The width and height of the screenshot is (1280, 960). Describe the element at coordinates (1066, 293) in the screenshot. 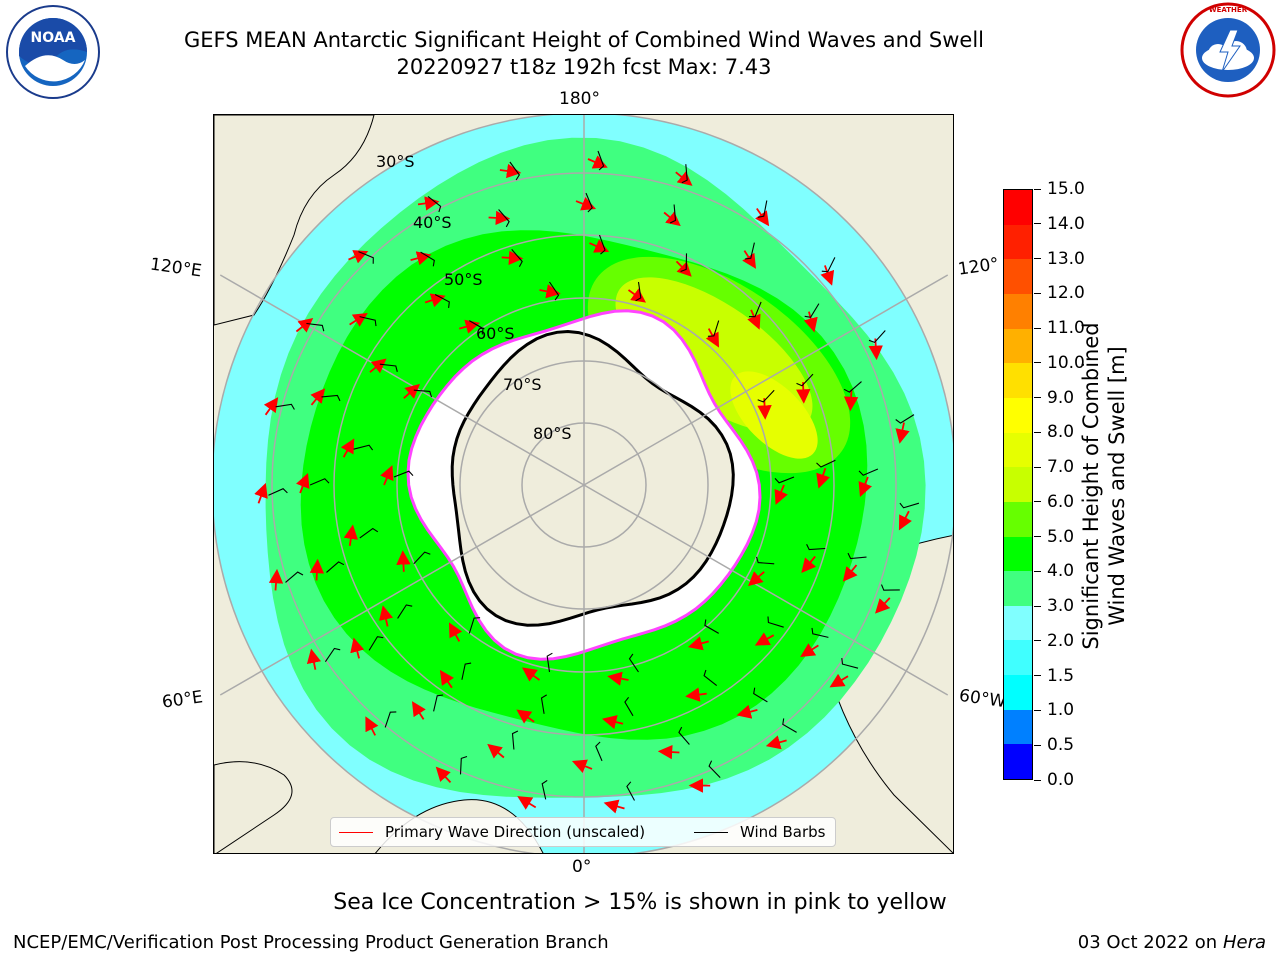

I see `colorbar-tick-label: 12.0` at that location.